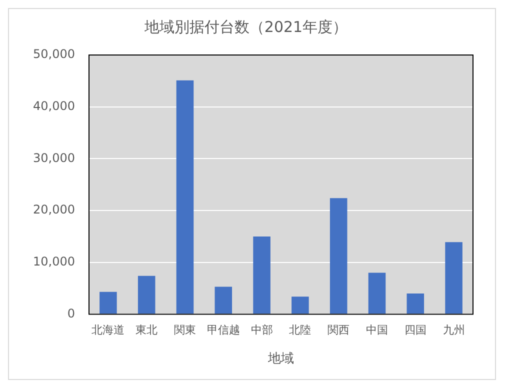 The width and height of the screenshot is (506, 390). What do you see at coordinates (453, 330) in the screenshot?
I see `x-tick-label: 九州` at bounding box center [453, 330].